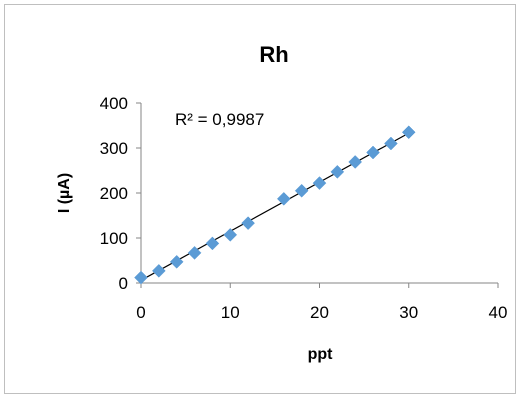  What do you see at coordinates (273, 54) in the screenshot?
I see `chart-title: Rh` at bounding box center [273, 54].